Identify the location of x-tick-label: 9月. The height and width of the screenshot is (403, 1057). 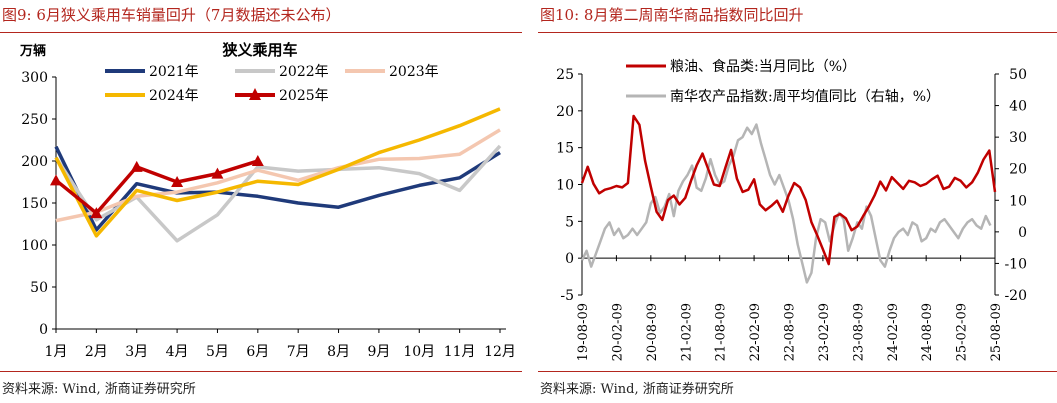
(378, 352).